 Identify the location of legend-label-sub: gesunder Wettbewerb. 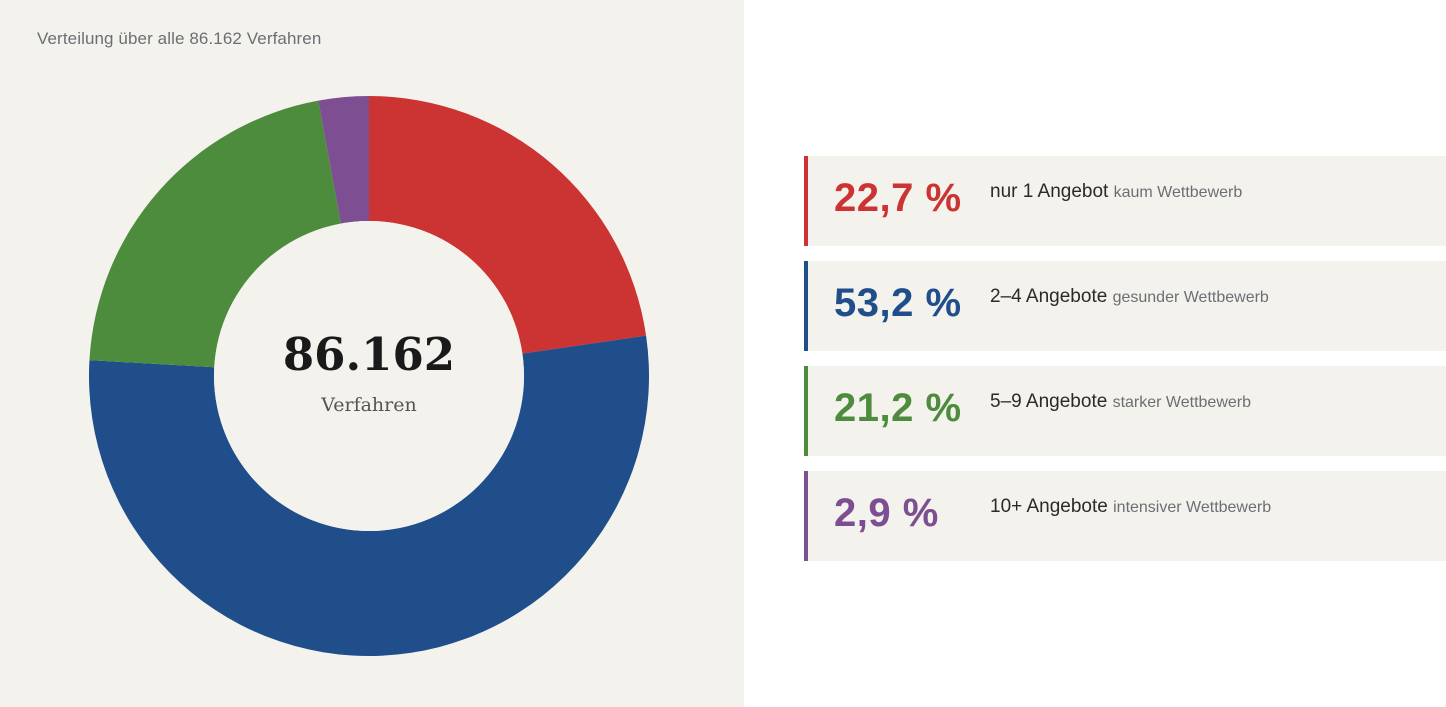
(1190, 297).